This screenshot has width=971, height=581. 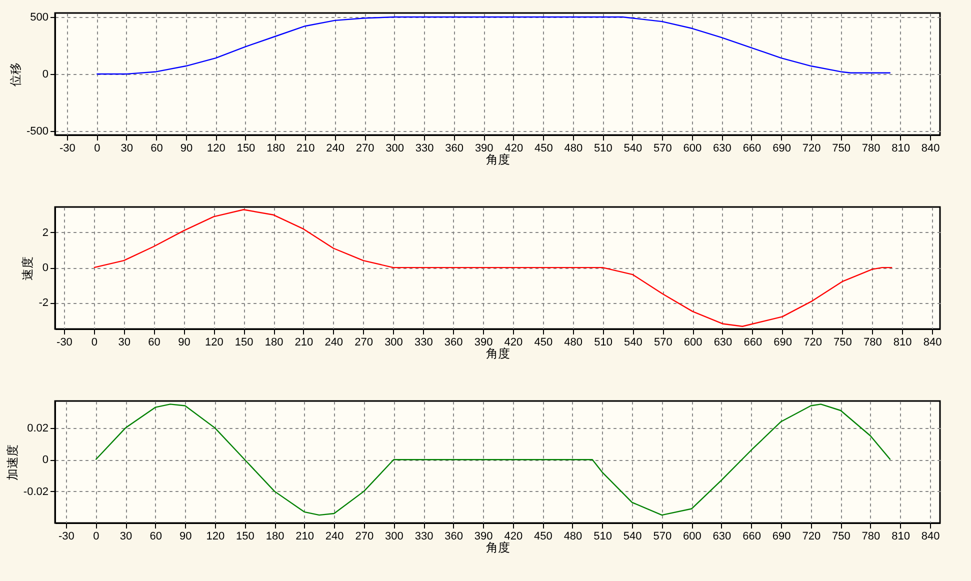 I want to click on y-tick-label: 0.02, so click(x=37, y=428).